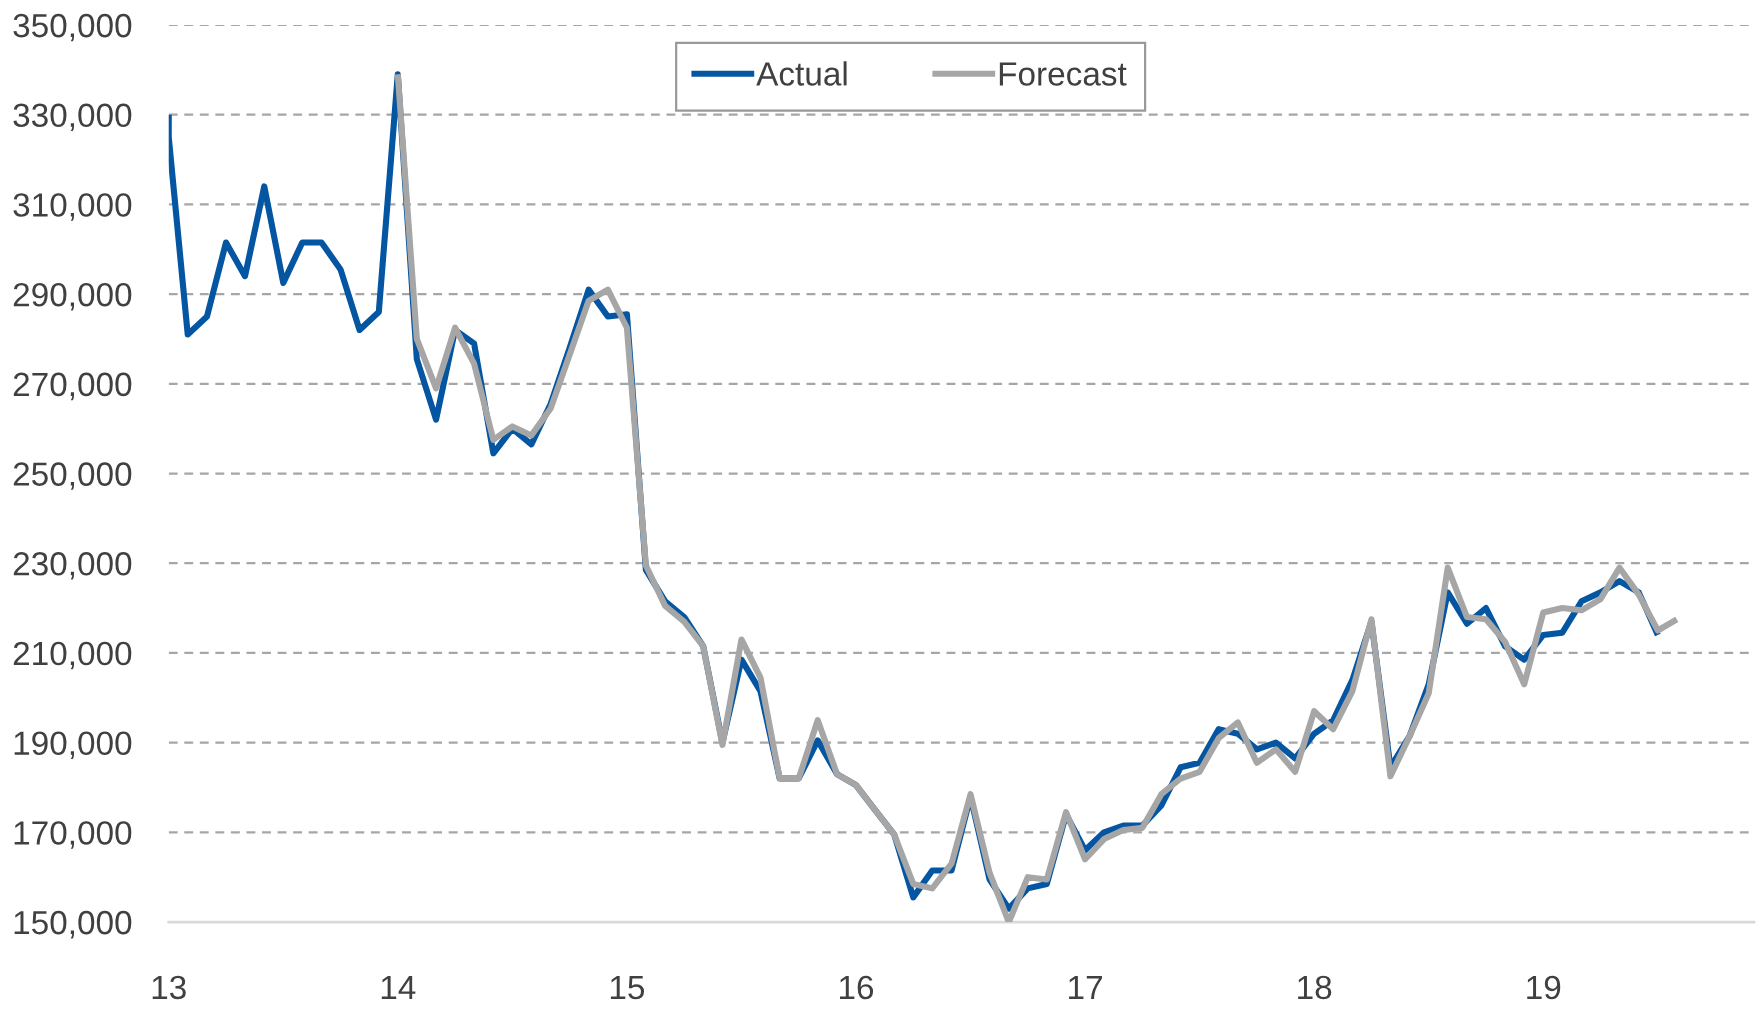 This screenshot has width=1763, height=1012. I want to click on legend-label: Actual, so click(801, 73).